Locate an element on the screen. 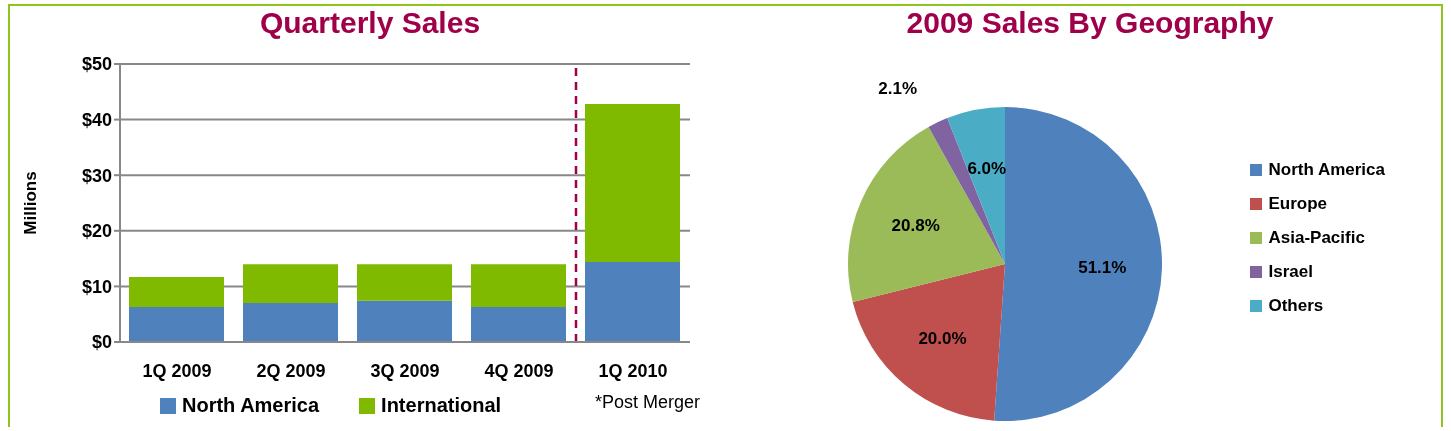  y-tick-label: $20 is located at coordinates (96, 231).